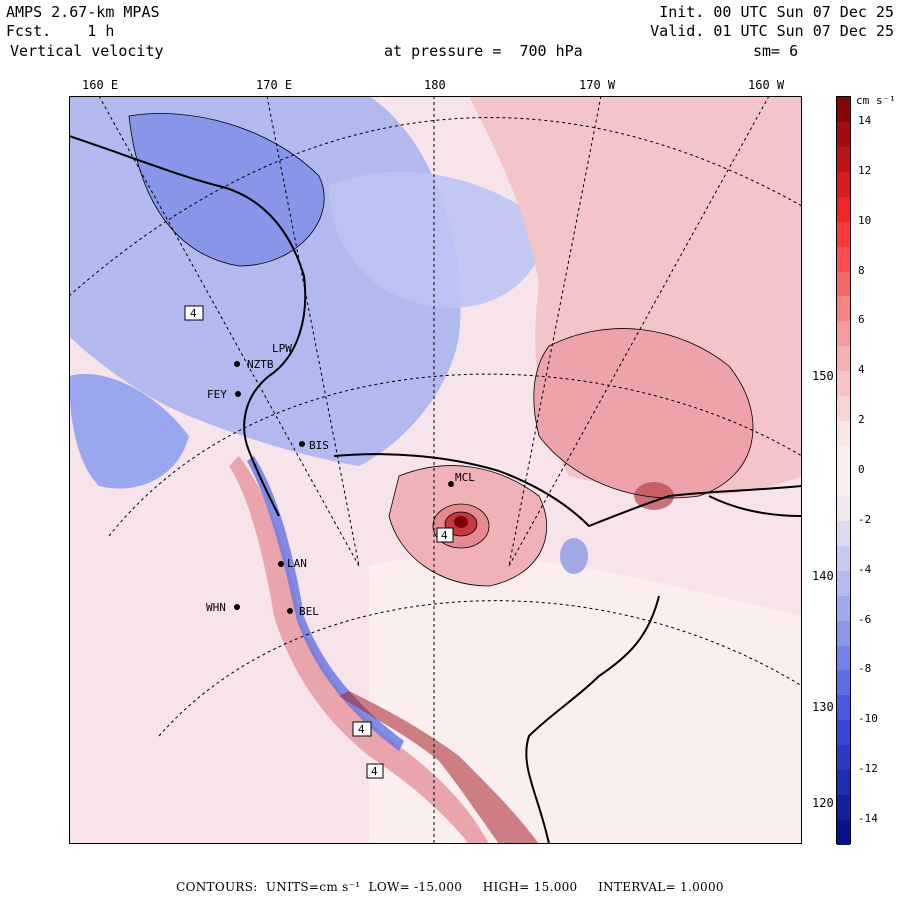  What do you see at coordinates (325, 603) in the screenshot?
I see `mountain-band-sink` at bounding box center [325, 603].